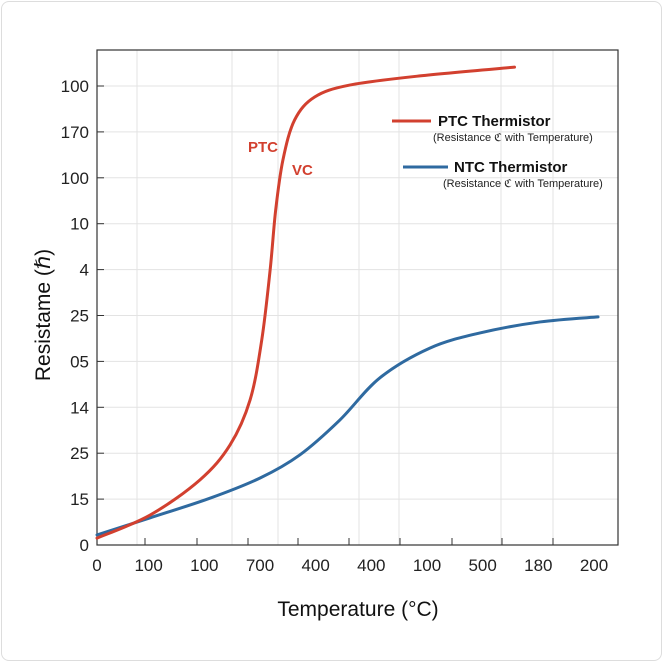  Describe the element at coordinates (79, 499) in the screenshot. I see `y-tick-label: 15` at that location.